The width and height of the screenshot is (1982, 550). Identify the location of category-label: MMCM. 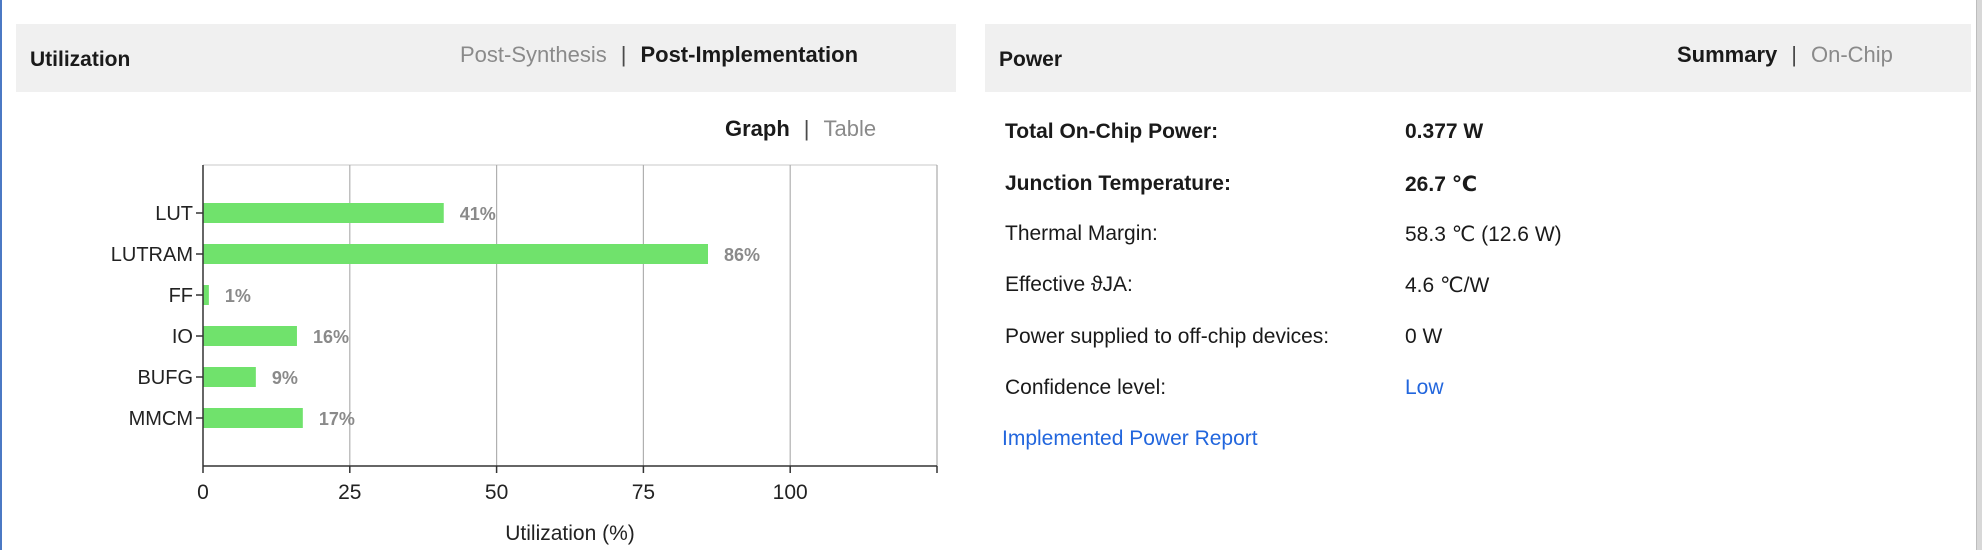
(161, 419).